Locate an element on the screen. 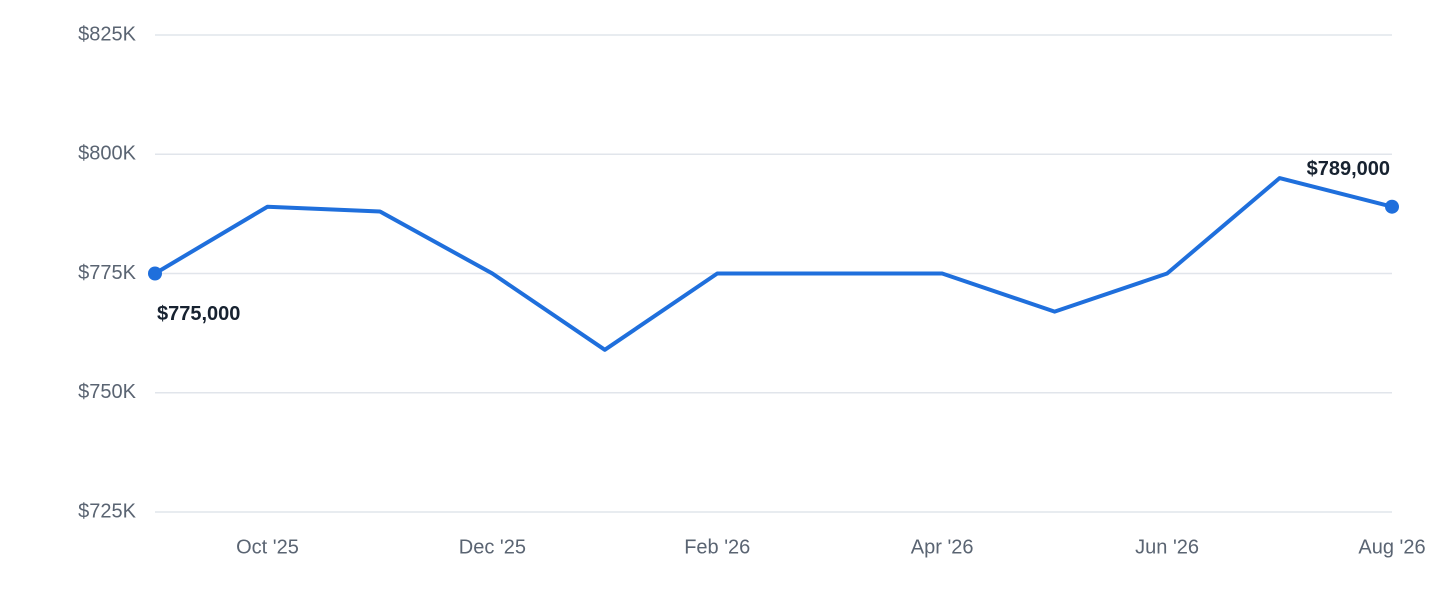  x-tick-label: Jun '26 is located at coordinates (1167, 547).